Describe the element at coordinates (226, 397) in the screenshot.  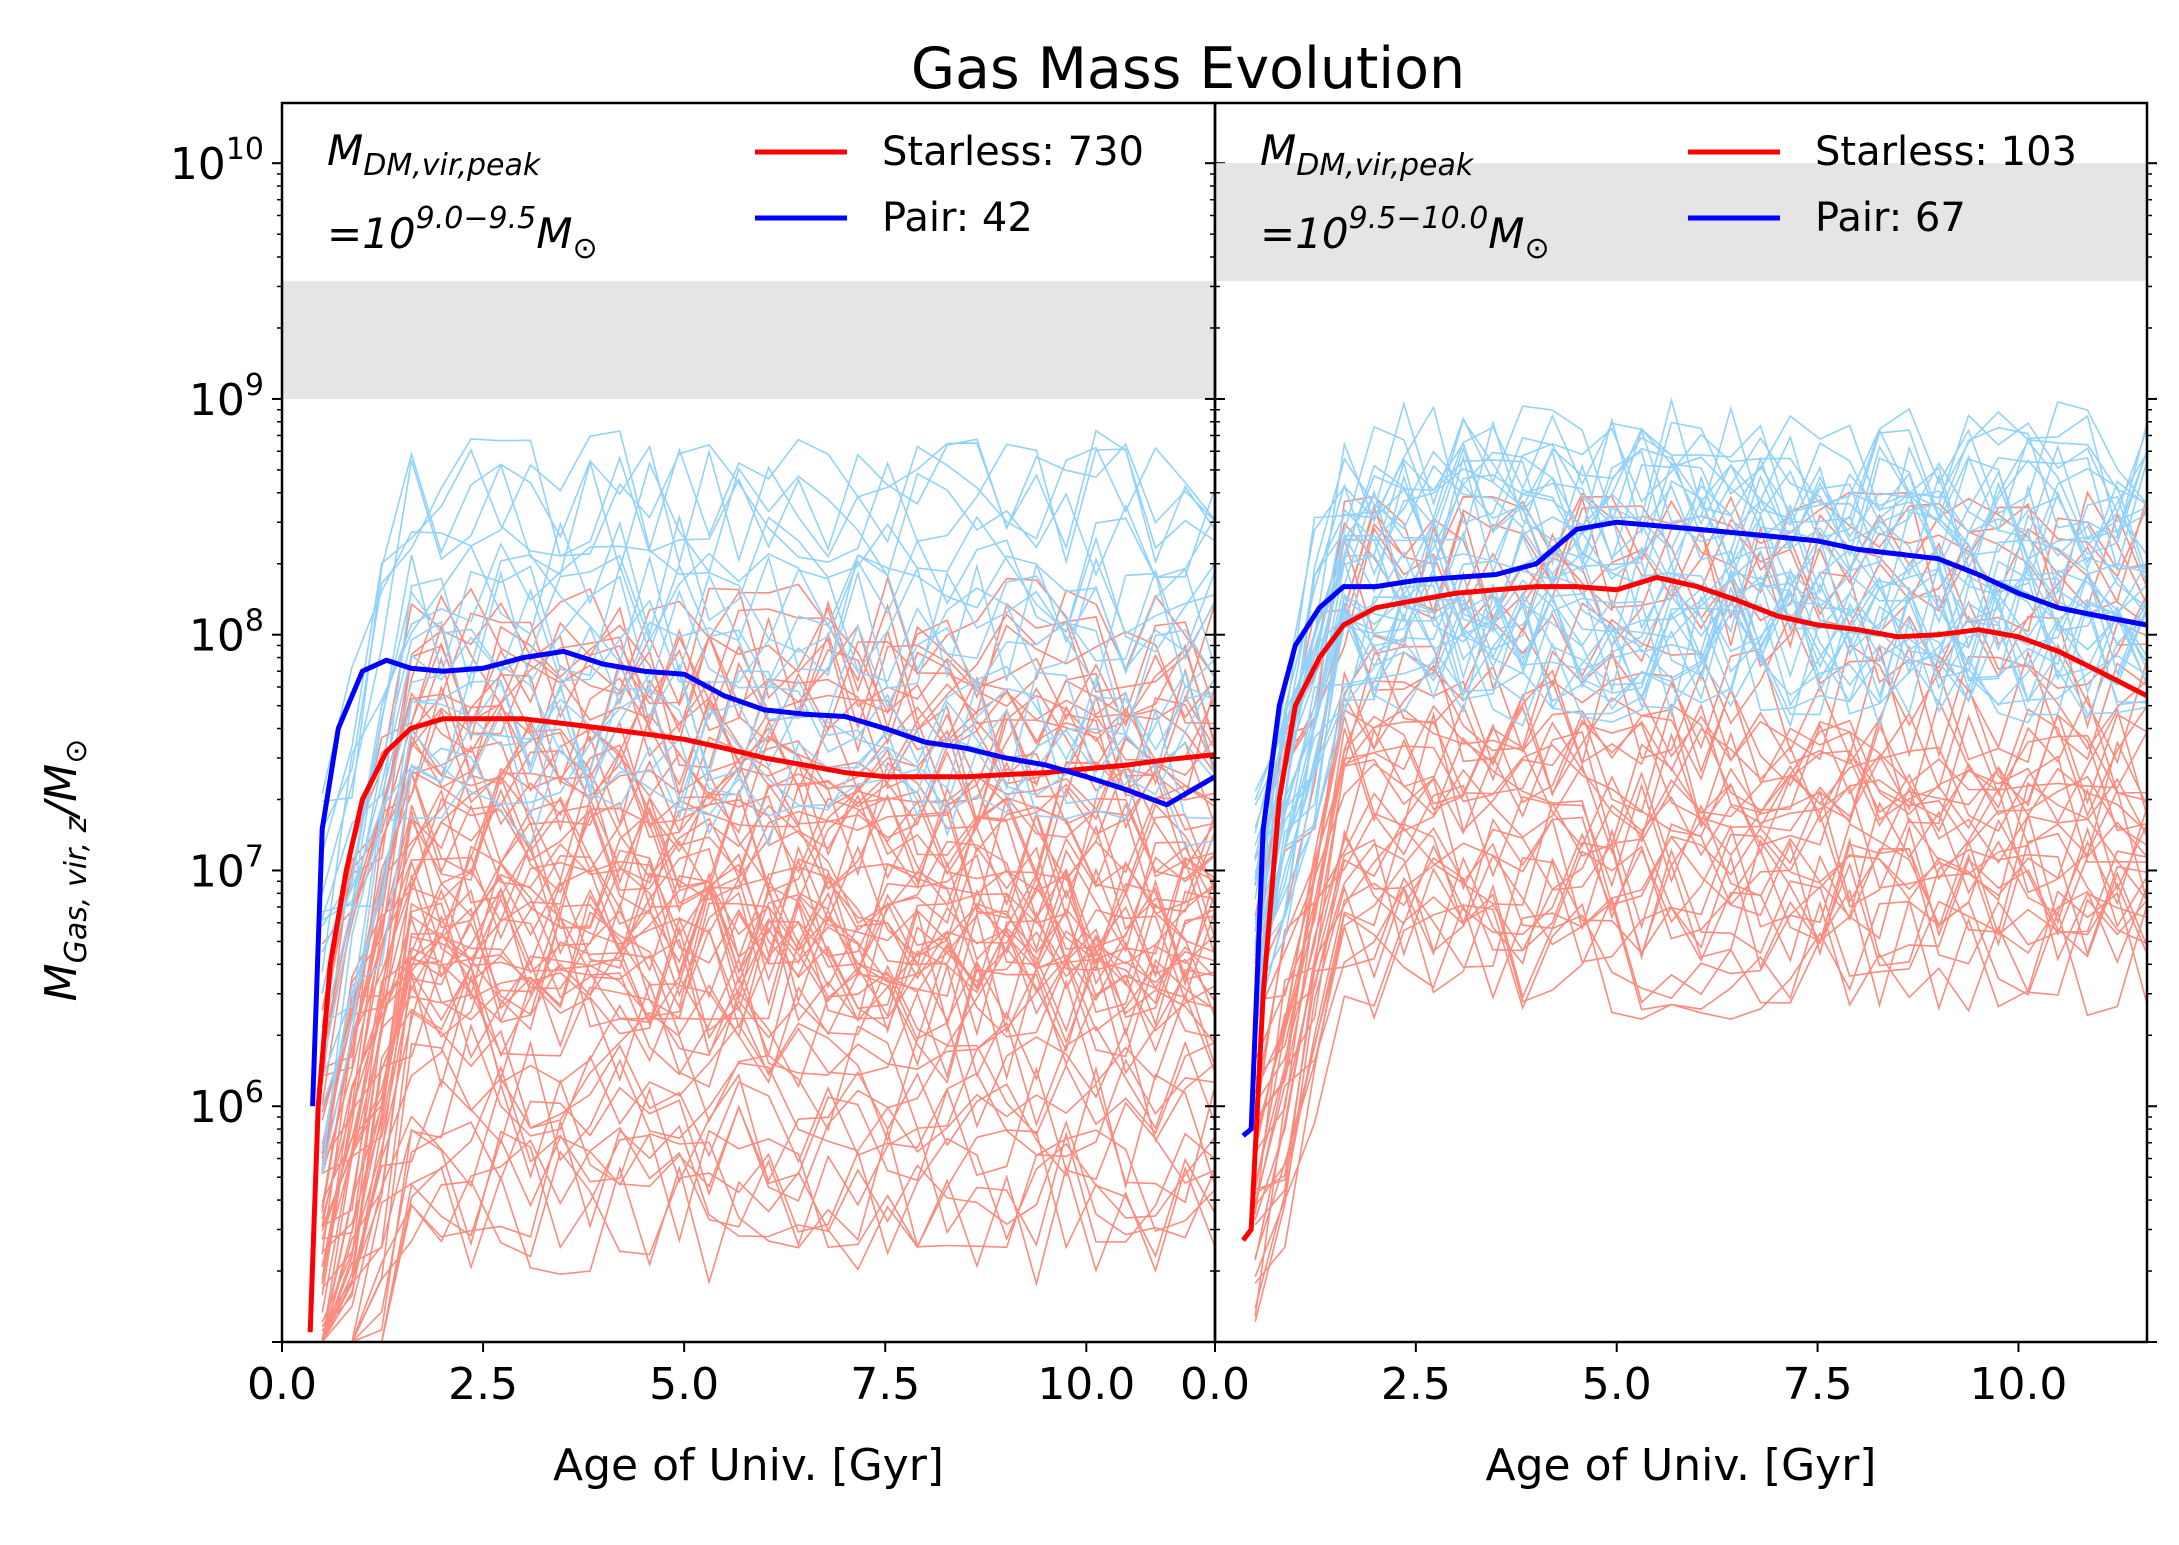
I see `y-tick-label: 10⁹` at that location.